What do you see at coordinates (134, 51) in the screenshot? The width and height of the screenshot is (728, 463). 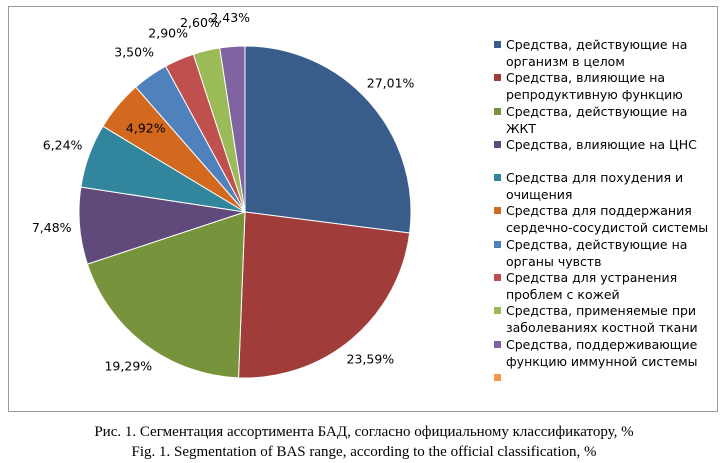 I see `data-label: 3,50%` at bounding box center [134, 51].